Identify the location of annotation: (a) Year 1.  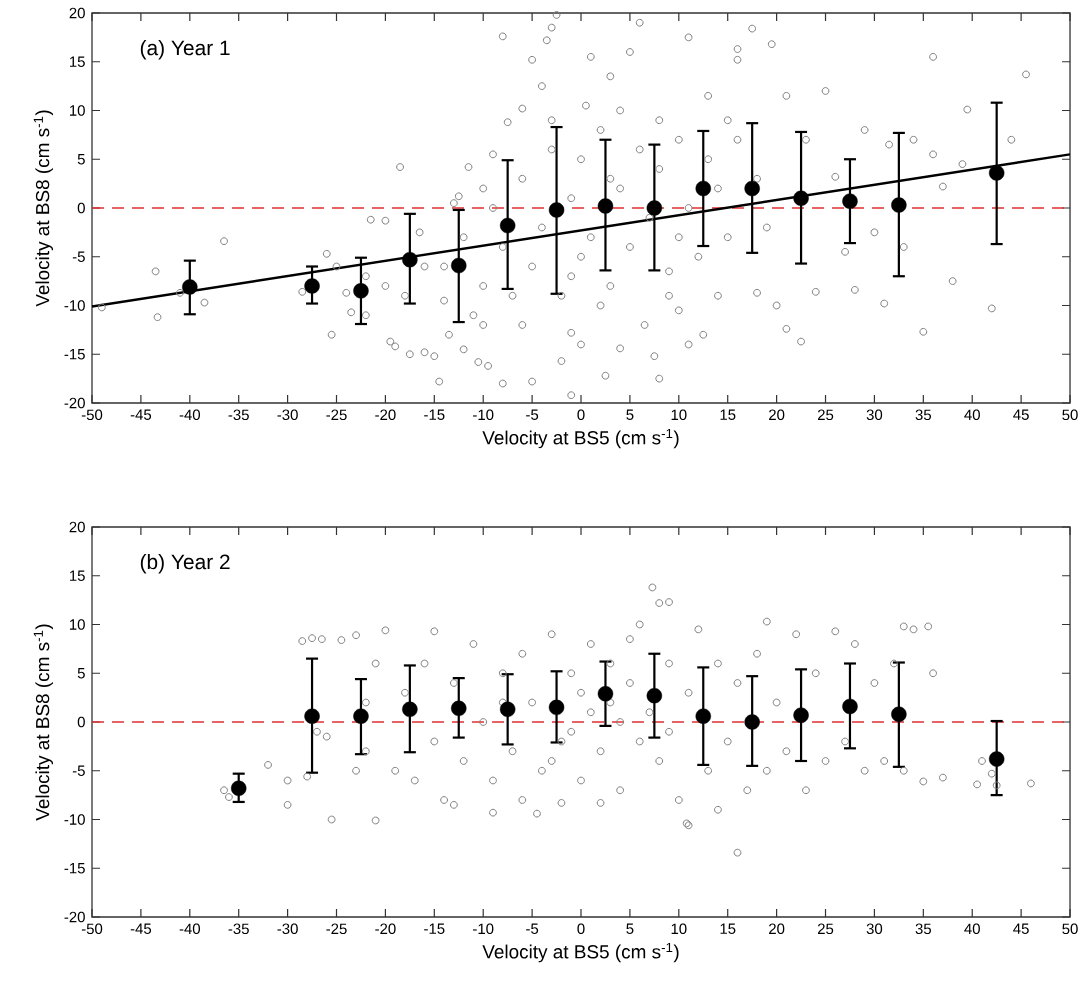
(185, 49).